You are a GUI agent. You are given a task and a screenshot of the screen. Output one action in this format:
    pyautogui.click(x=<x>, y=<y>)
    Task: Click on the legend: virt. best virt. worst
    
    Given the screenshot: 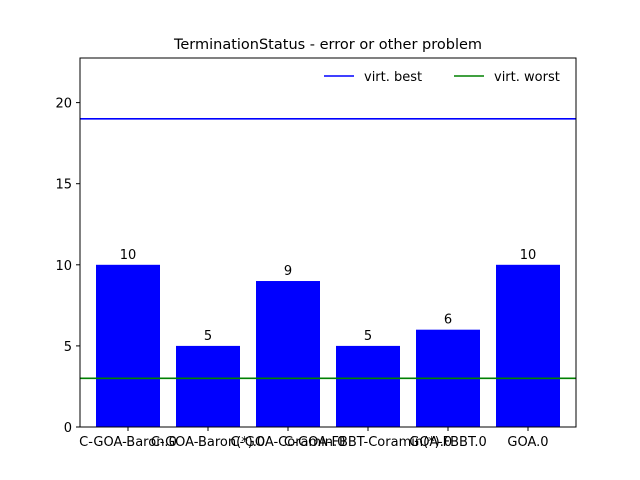 What is the action you would take?
    pyautogui.click(x=442, y=77)
    